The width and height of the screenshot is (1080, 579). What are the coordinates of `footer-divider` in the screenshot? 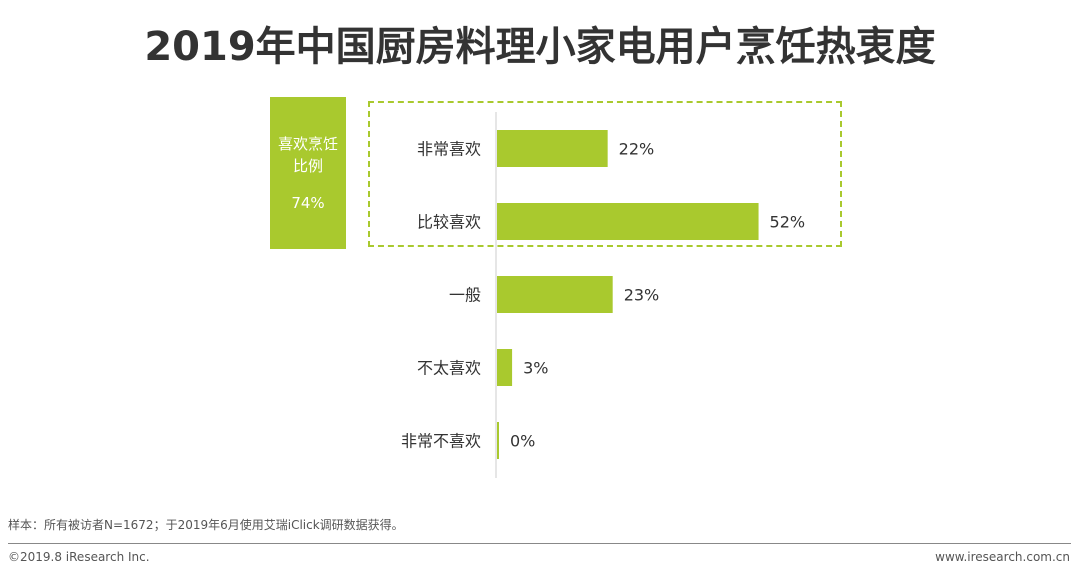 It's located at (539, 543).